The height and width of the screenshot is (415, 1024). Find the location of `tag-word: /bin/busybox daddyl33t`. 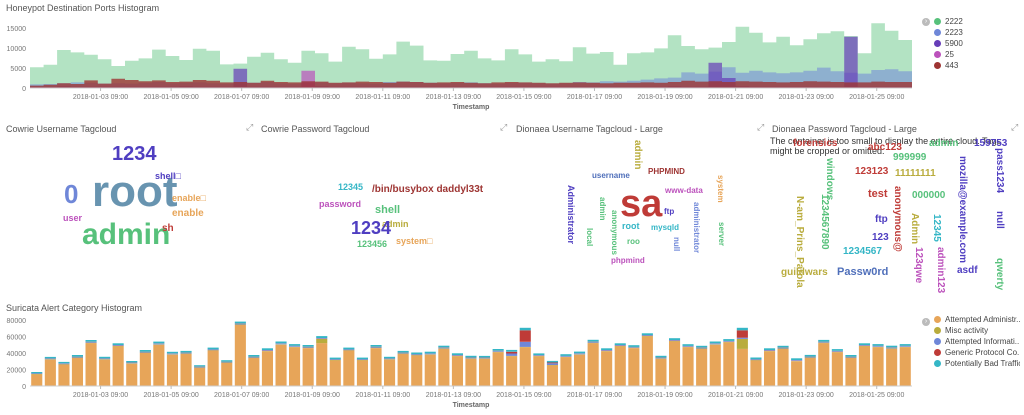

tag-word: /bin/busybox daddyl33t is located at coordinates (428, 189).